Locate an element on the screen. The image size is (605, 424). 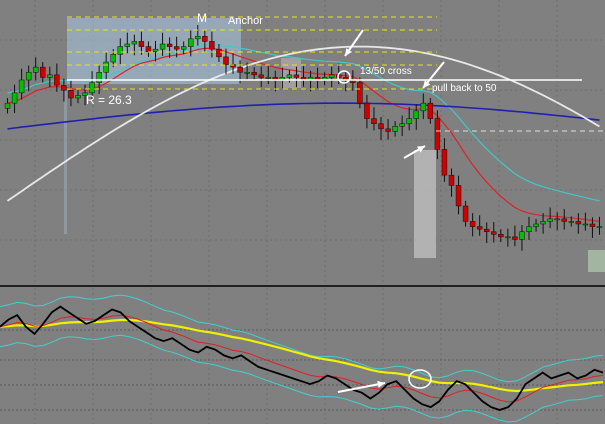
label-cross: 13/50 cross is located at coordinates (386, 71).